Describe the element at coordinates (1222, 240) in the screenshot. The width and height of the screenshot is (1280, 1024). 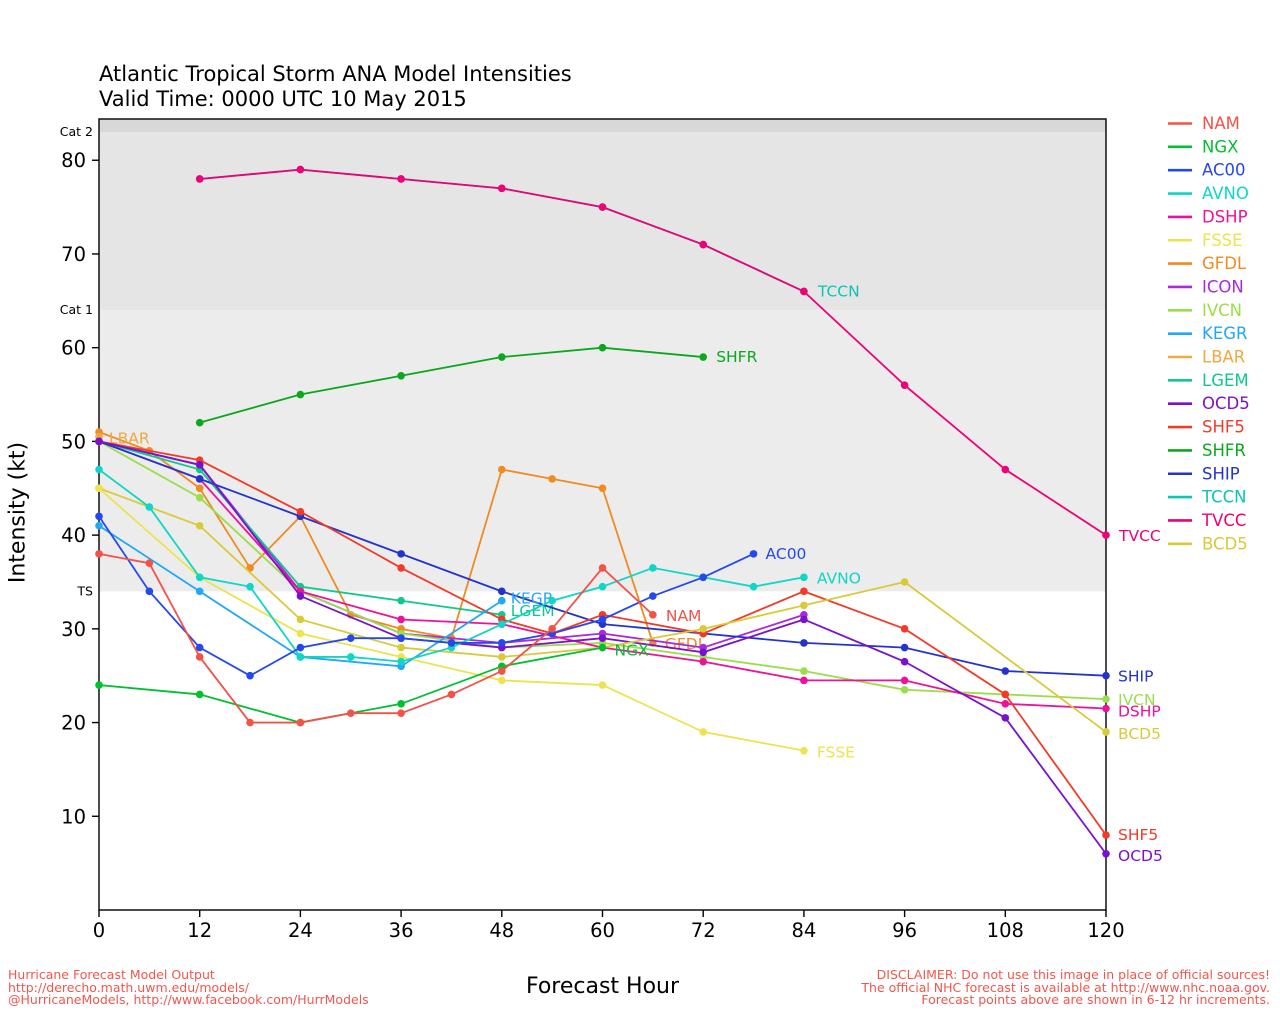
I see `legend-label-FSSE: FSSE` at that location.